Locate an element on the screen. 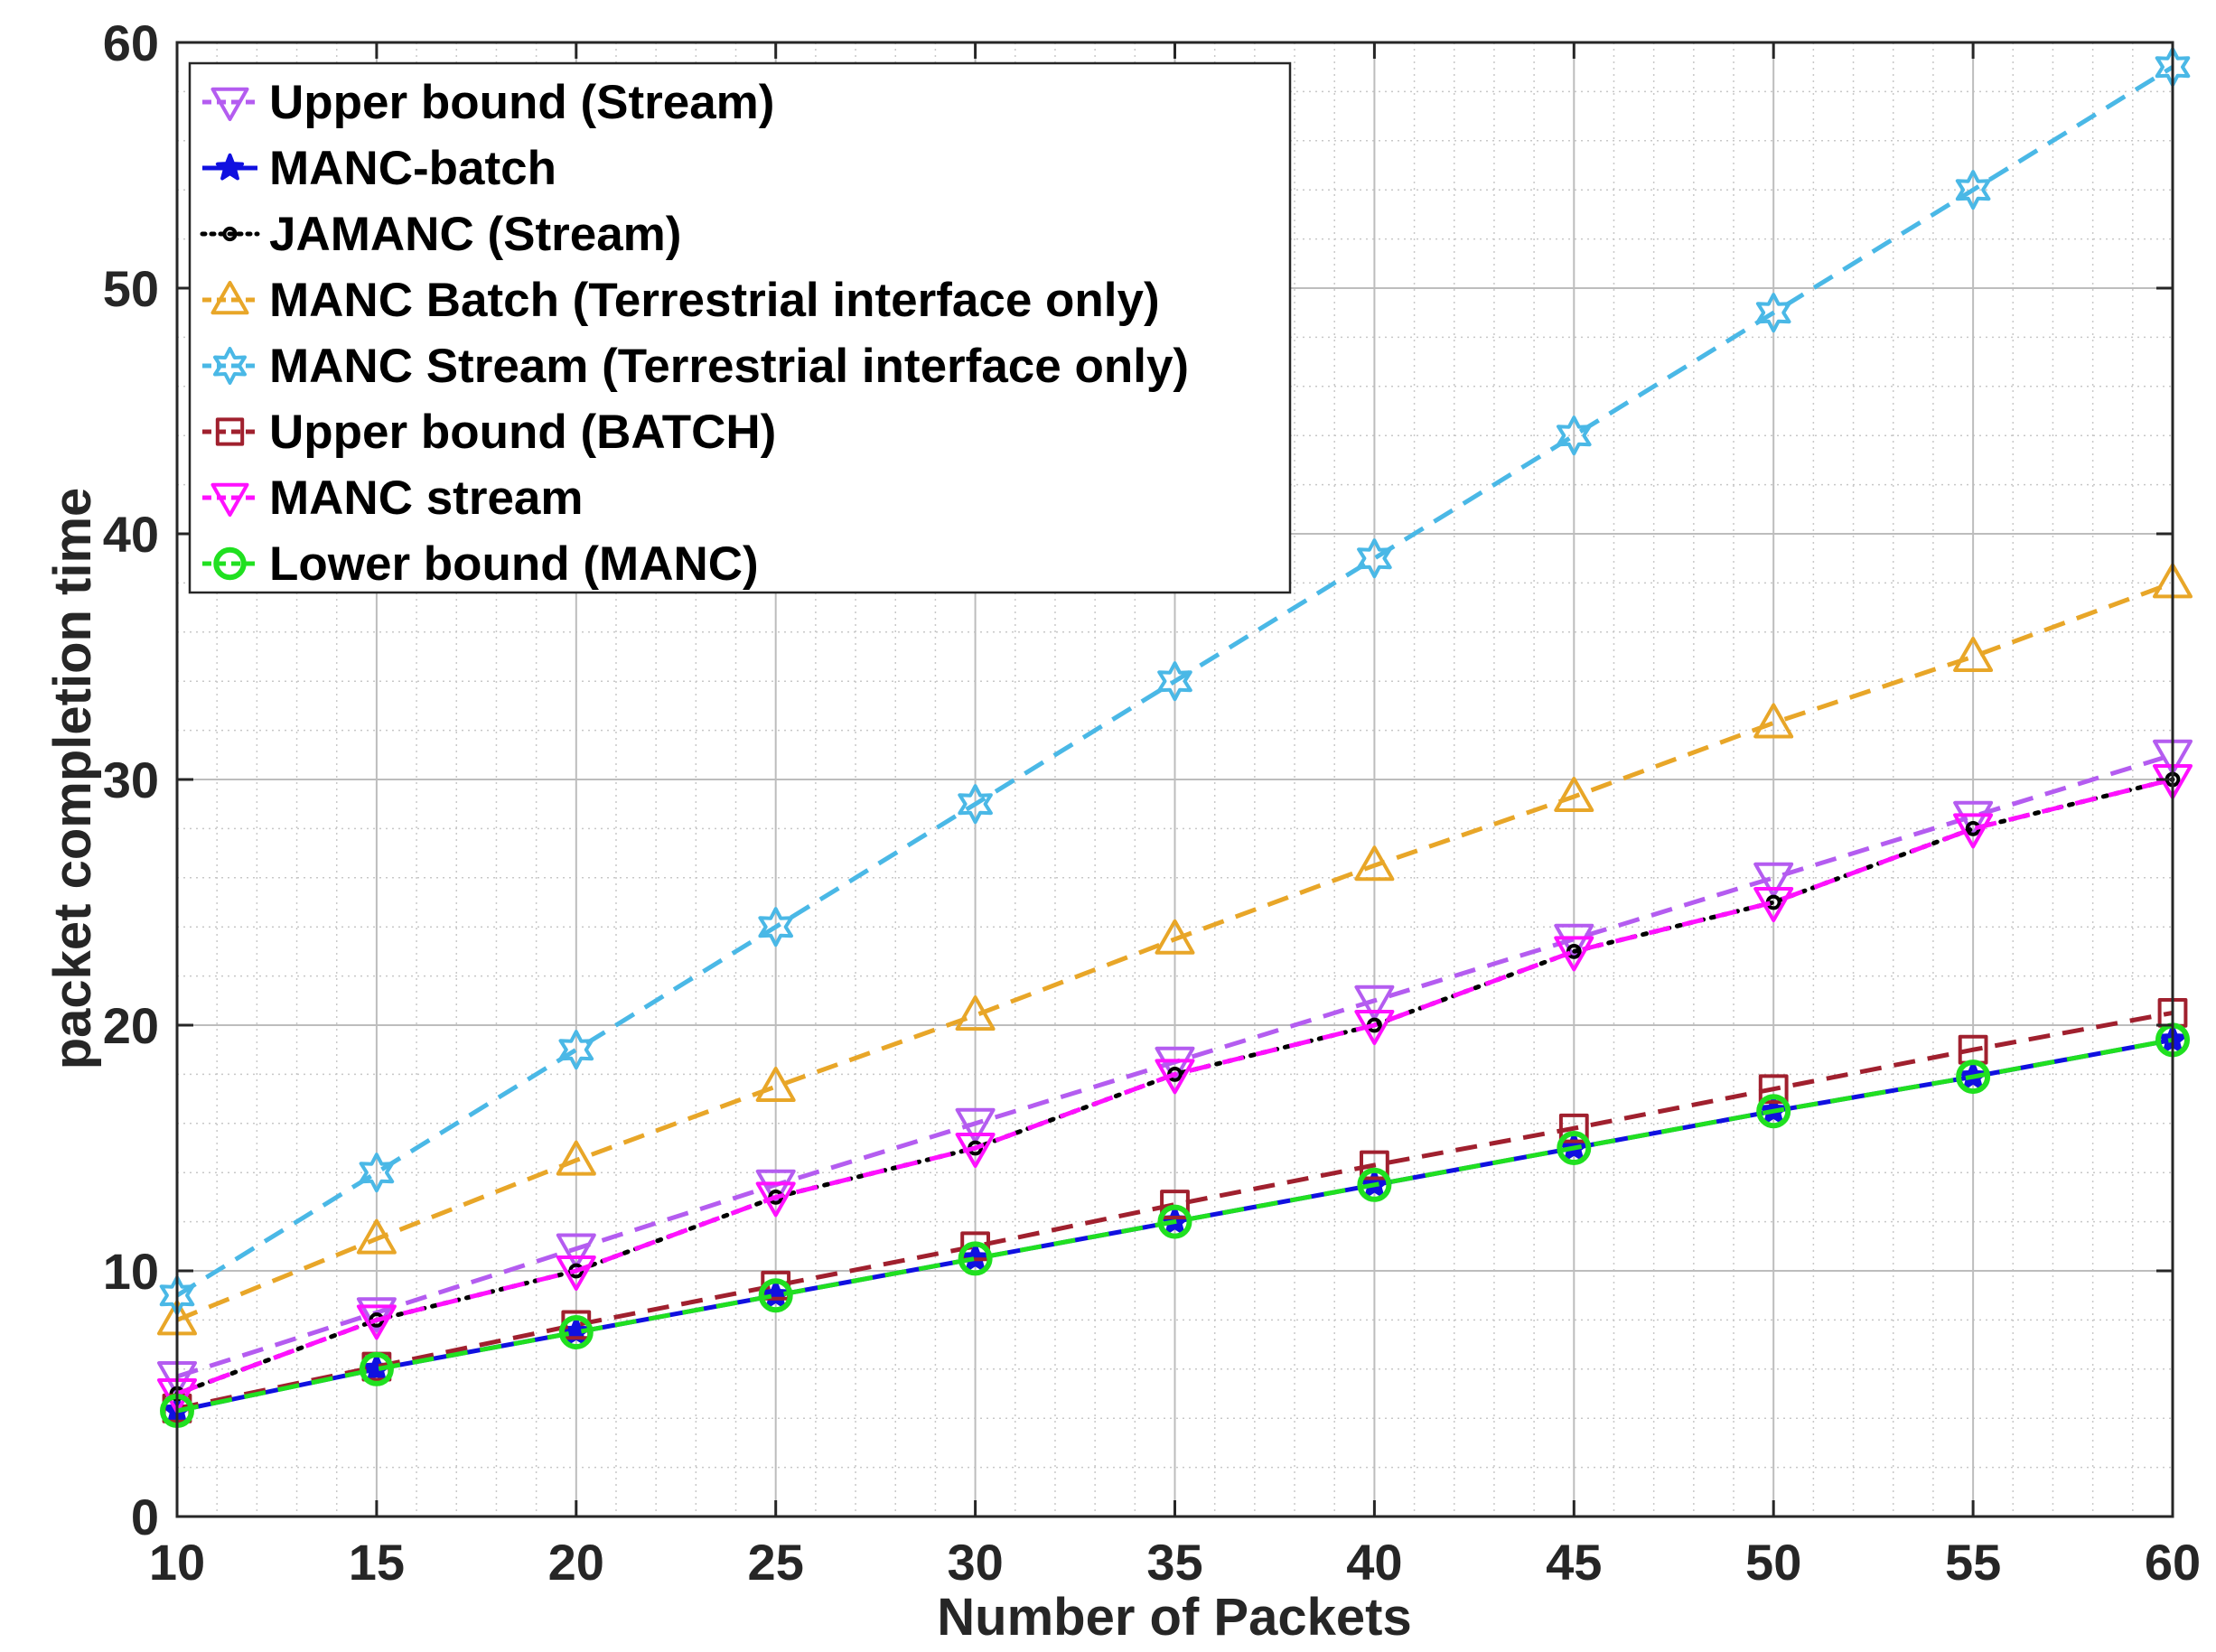 The image size is (2216, 1652). legend-label: MANC-batch is located at coordinates (412, 168).